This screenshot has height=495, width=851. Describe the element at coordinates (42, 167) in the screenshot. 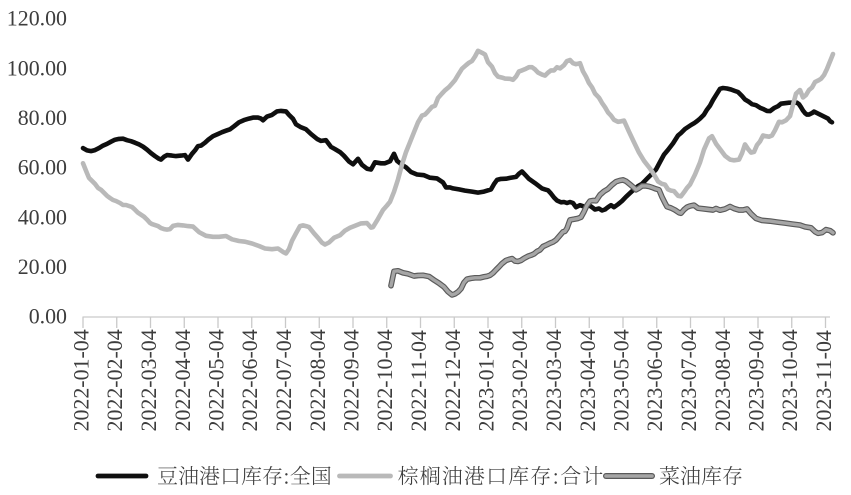

I see `svg-text: 60.00` at that location.